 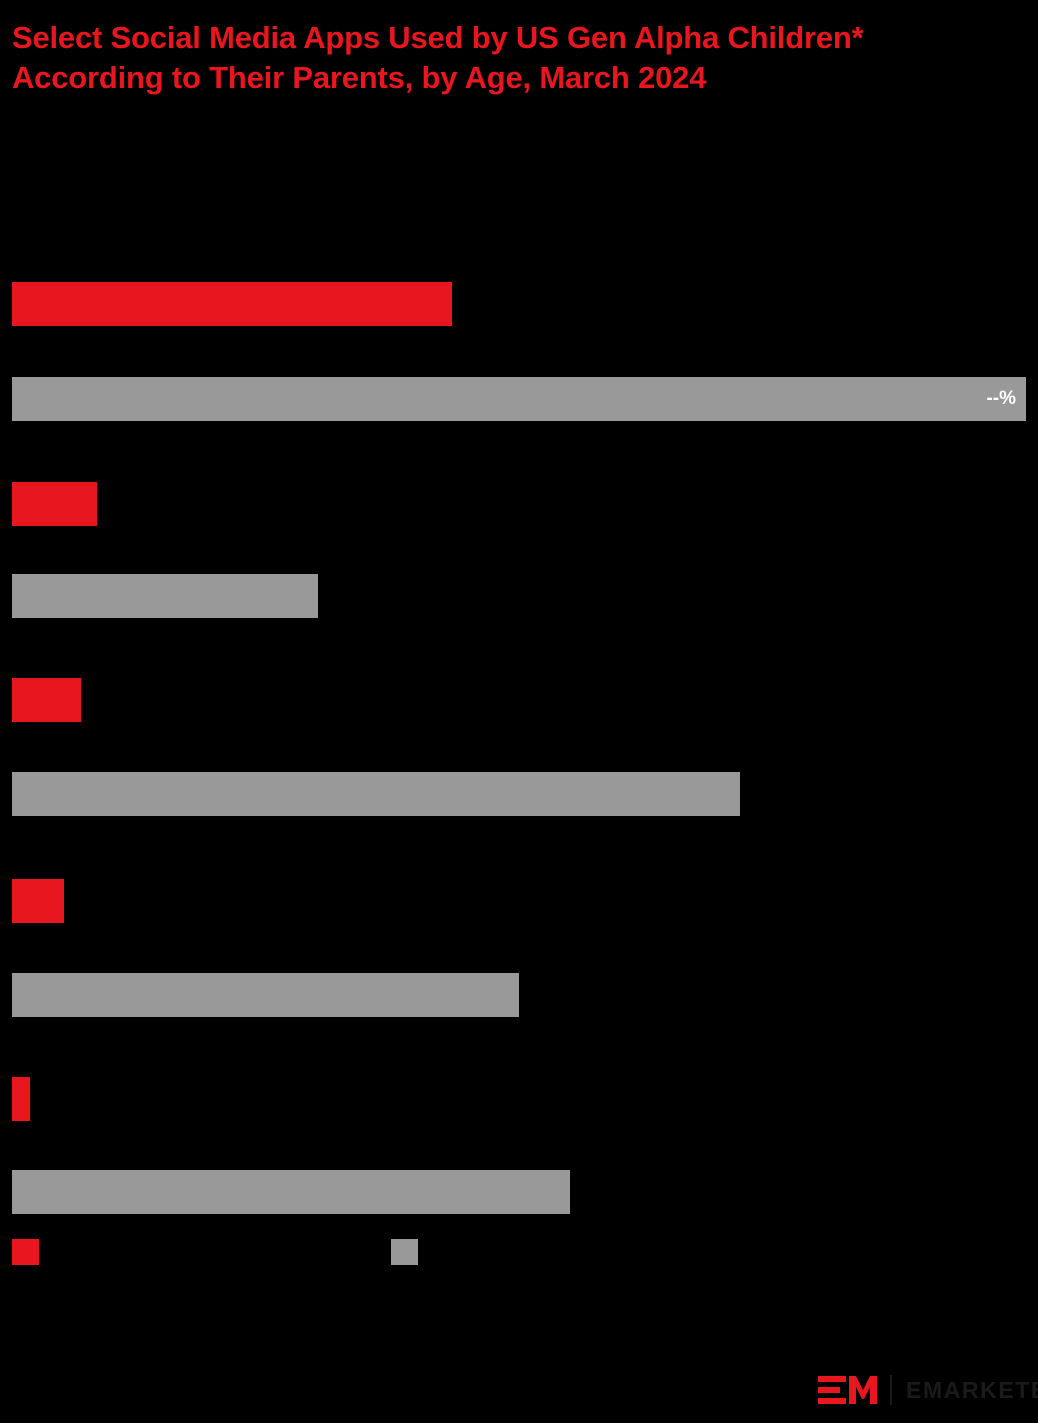 What do you see at coordinates (891, 1390) in the screenshot?
I see `logo-divider` at bounding box center [891, 1390].